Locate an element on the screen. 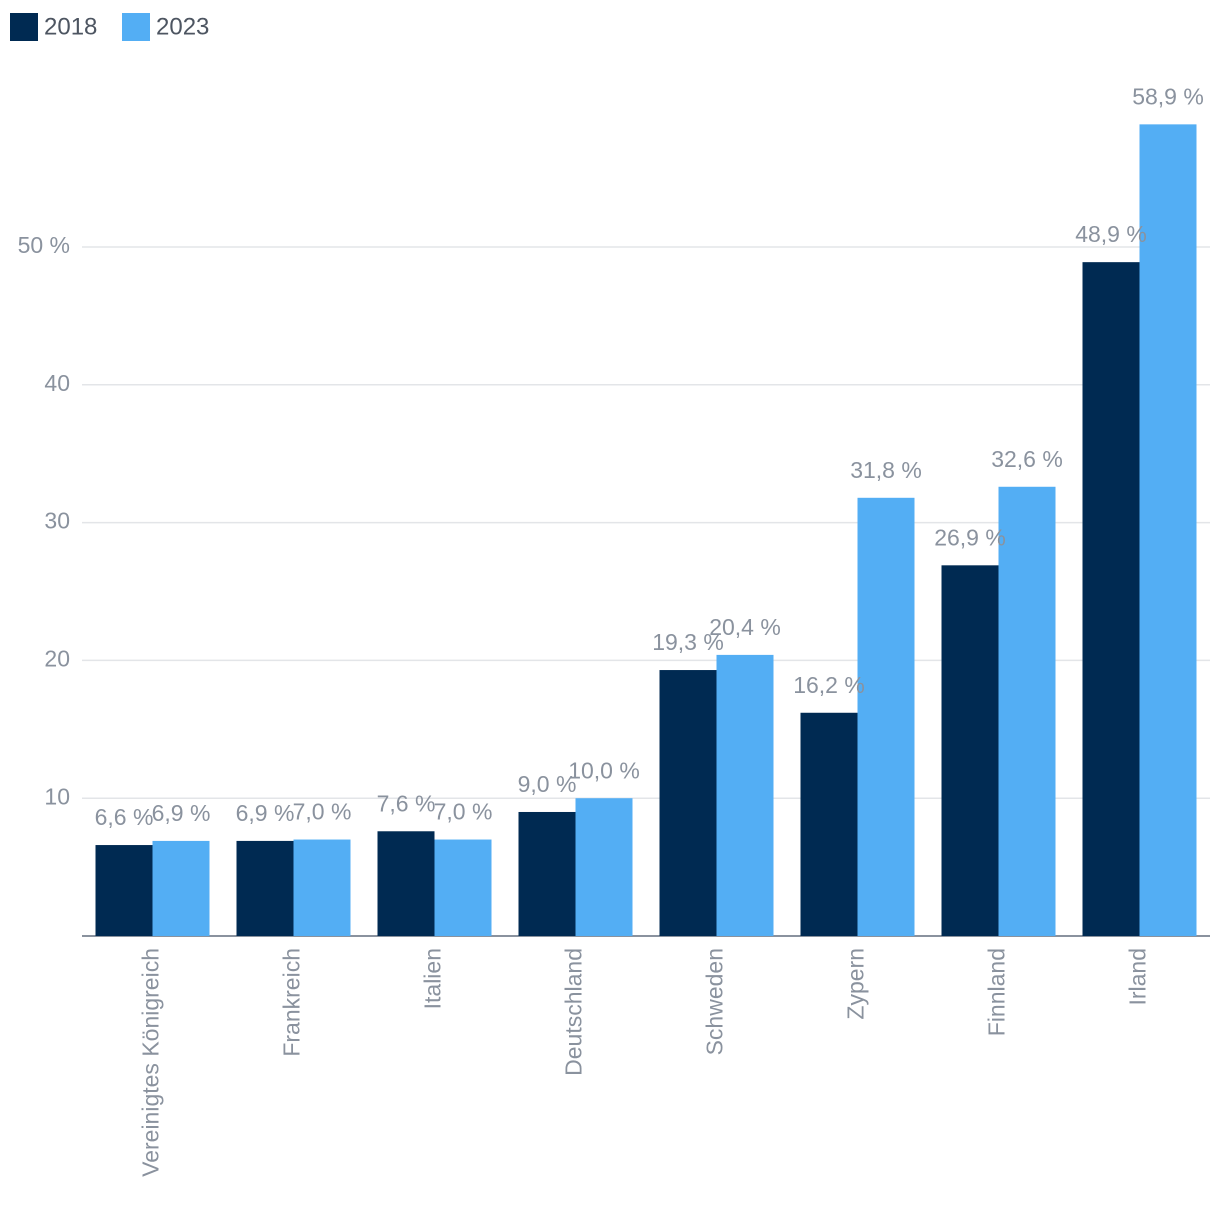  value-label: 9,0 % is located at coordinates (547, 784).